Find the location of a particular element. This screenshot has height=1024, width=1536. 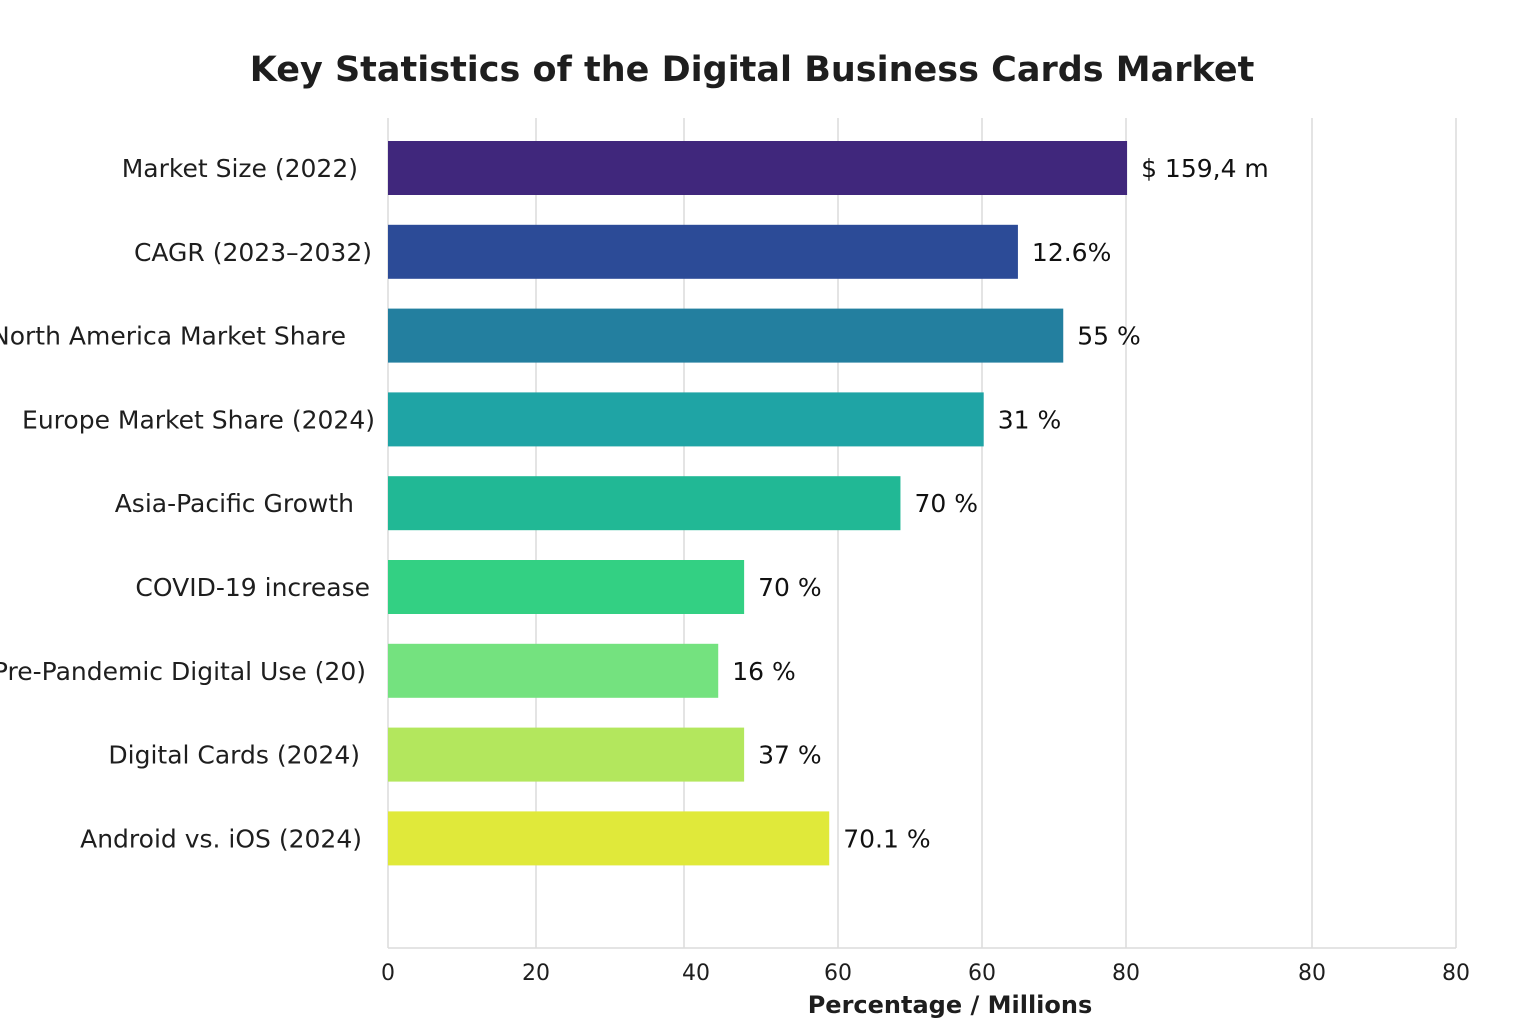

value-label: 70.1 % is located at coordinates (886, 838).